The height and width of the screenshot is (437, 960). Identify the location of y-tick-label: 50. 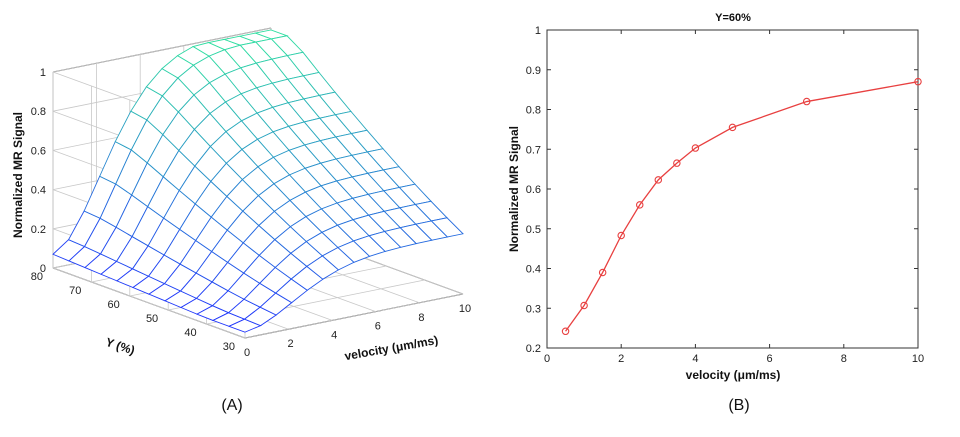
(152, 319).